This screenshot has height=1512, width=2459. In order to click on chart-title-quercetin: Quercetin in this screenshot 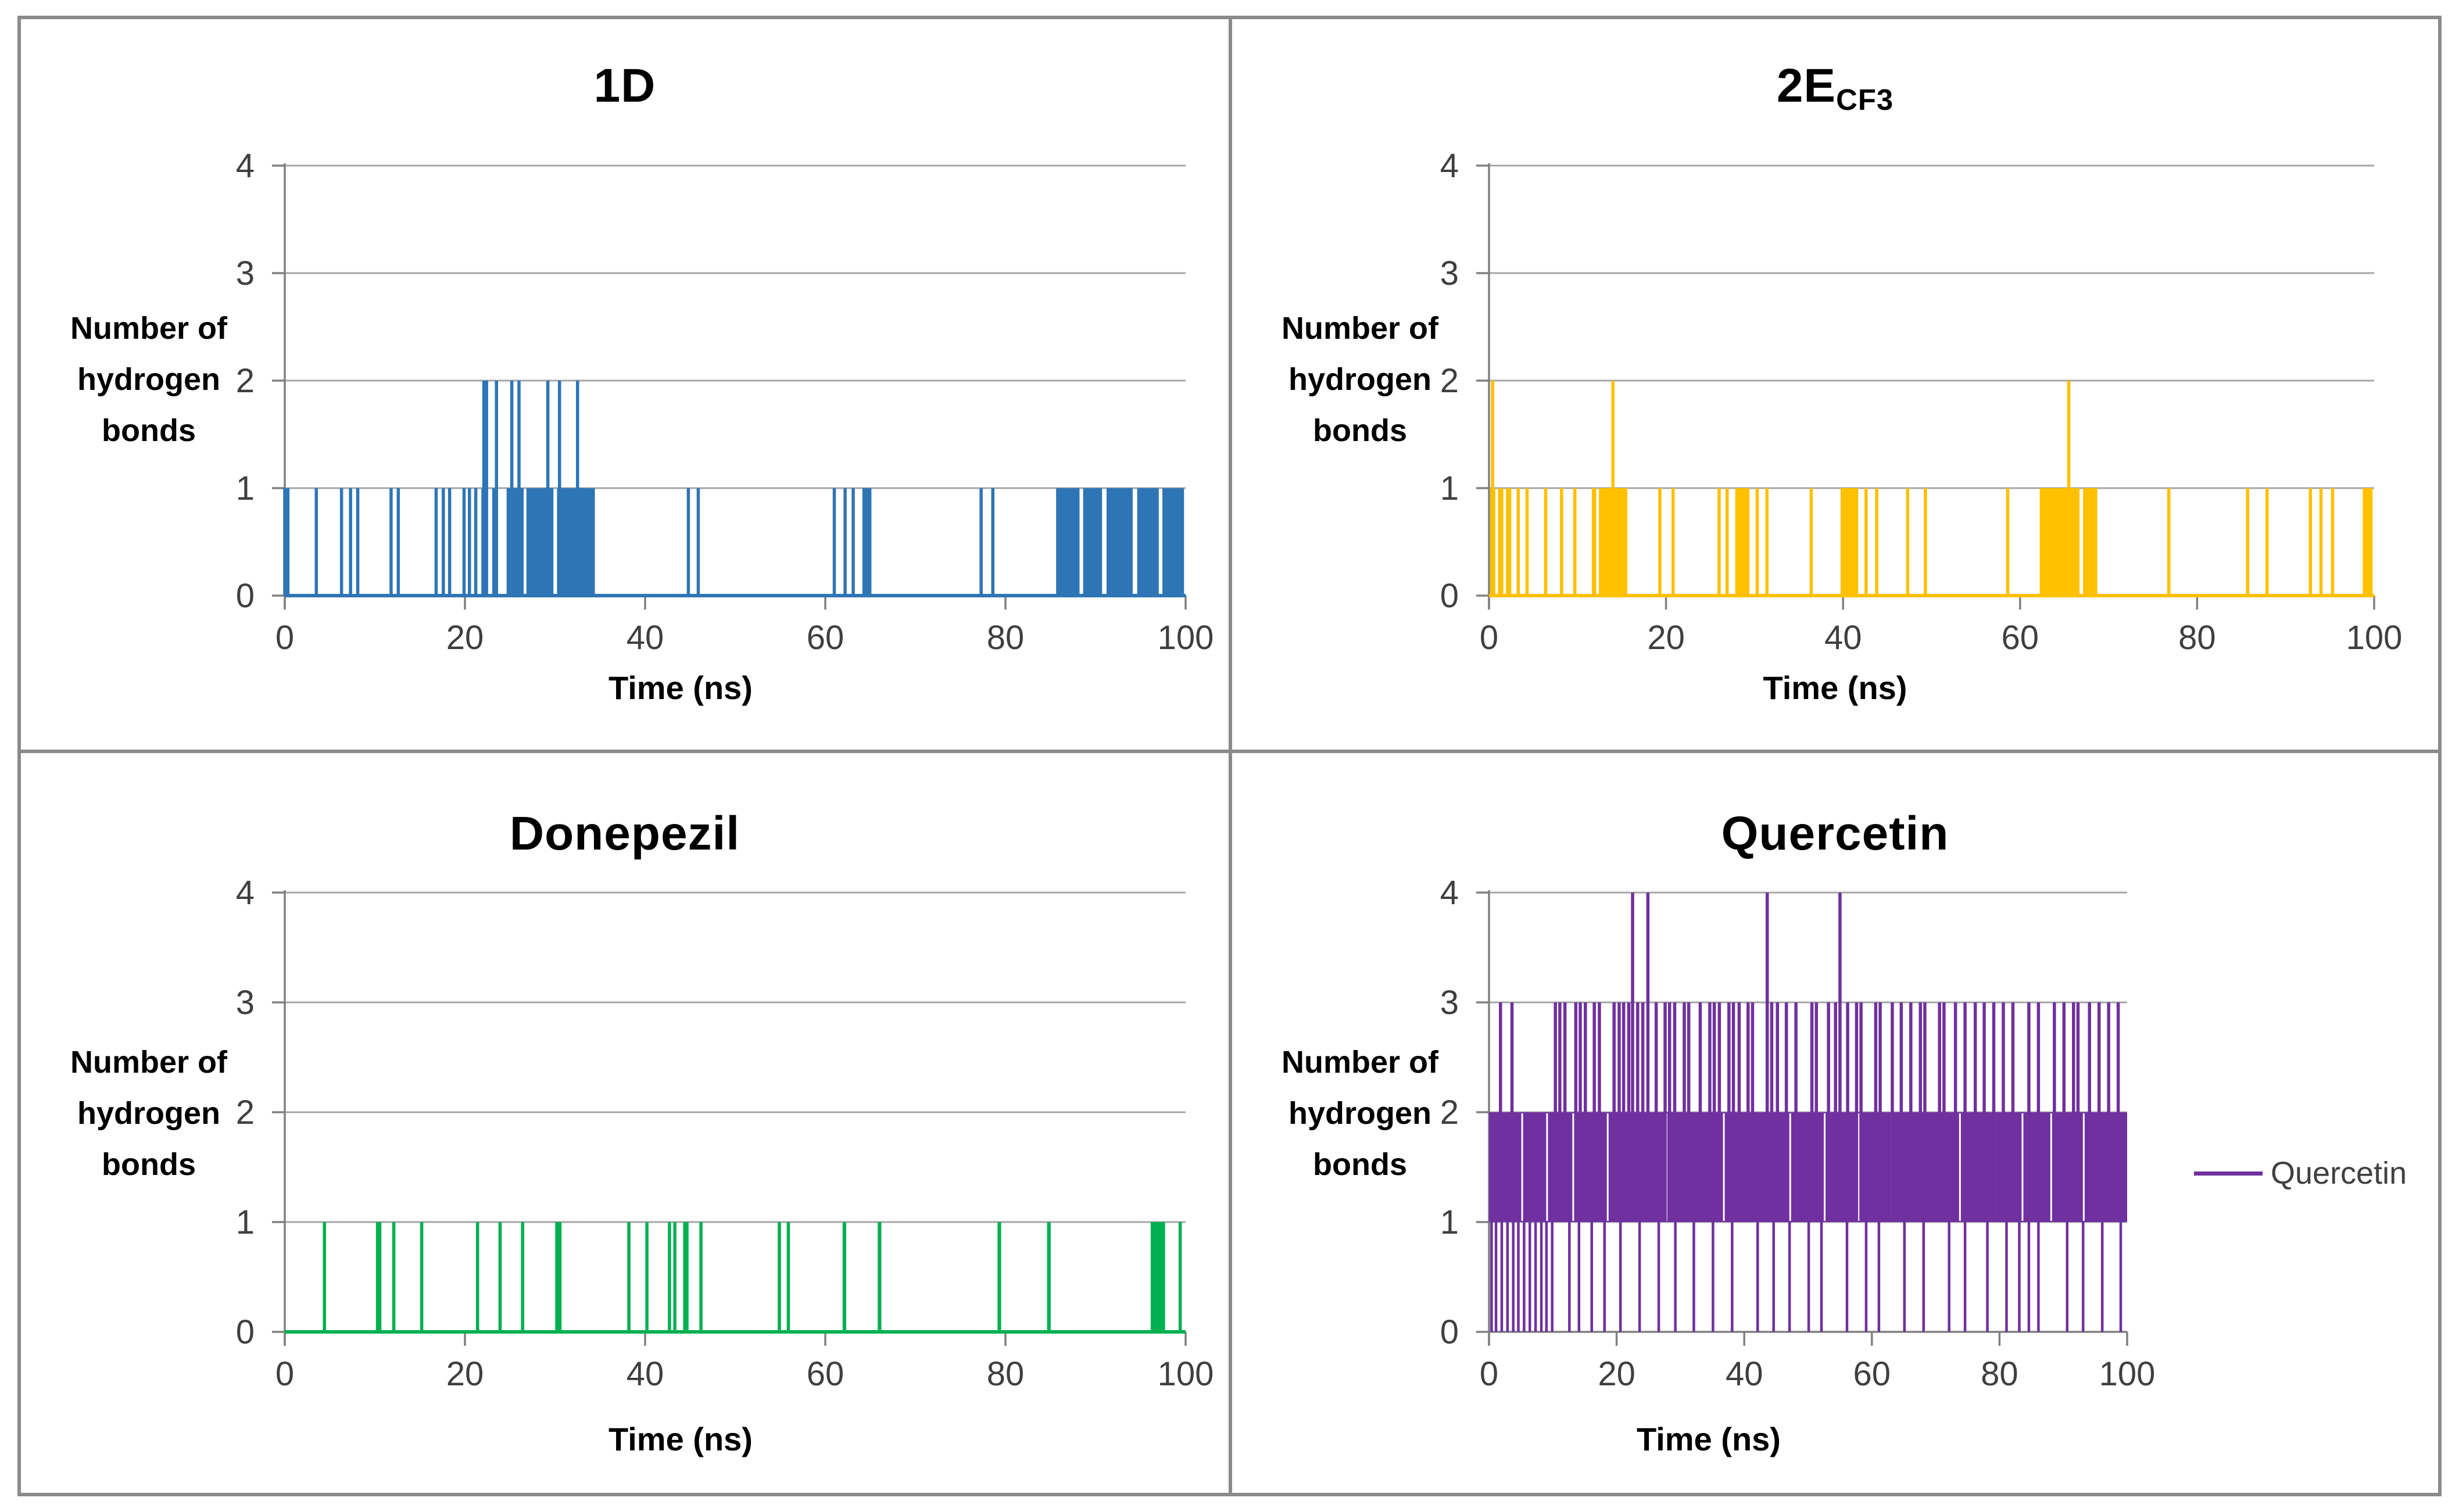, I will do `click(1835, 836)`.